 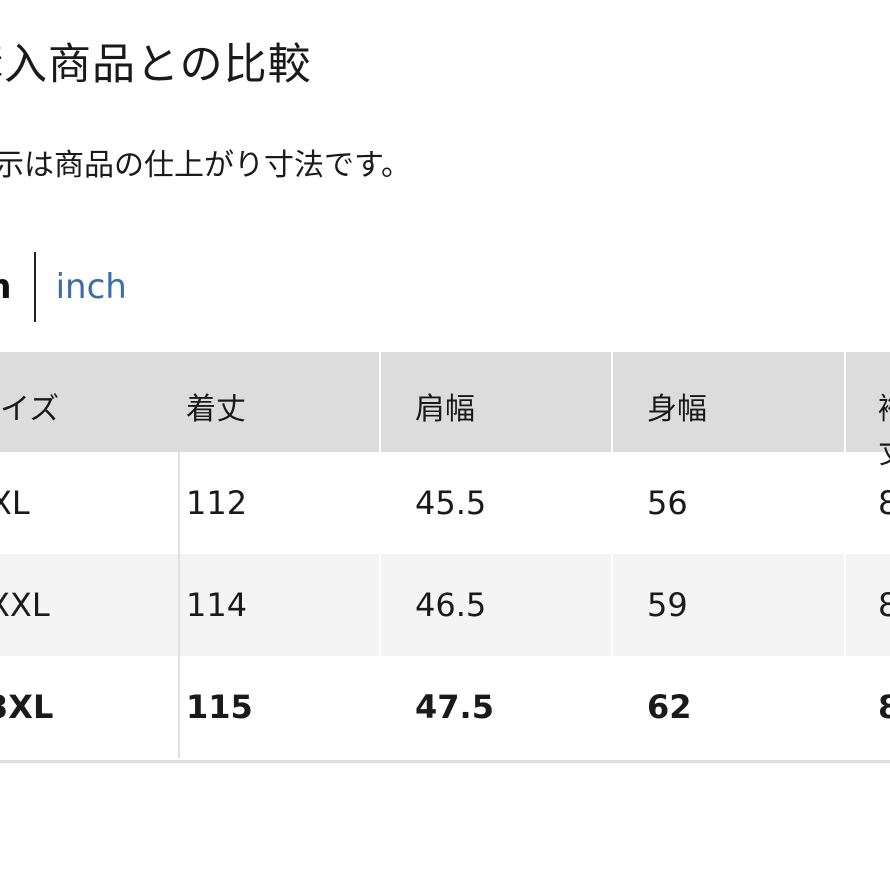 What do you see at coordinates (868, 411) in the screenshot?
I see `header-sleeve: 裄丈` at bounding box center [868, 411].